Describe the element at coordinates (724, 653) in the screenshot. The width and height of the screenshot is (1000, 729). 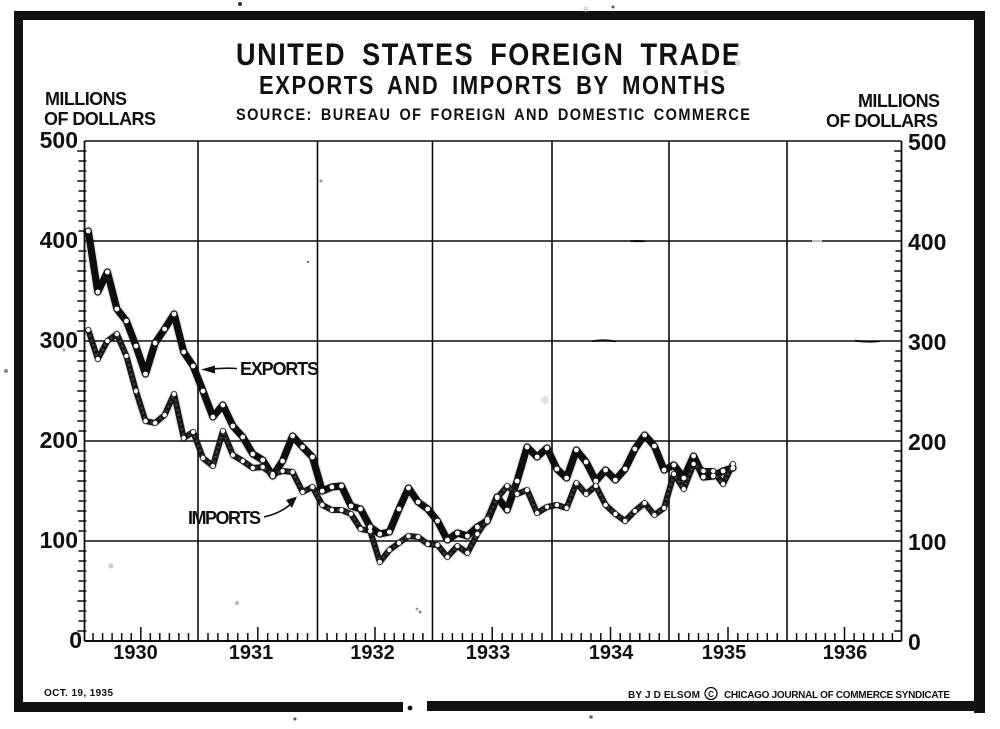
I see `svg-text: 1935` at that location.